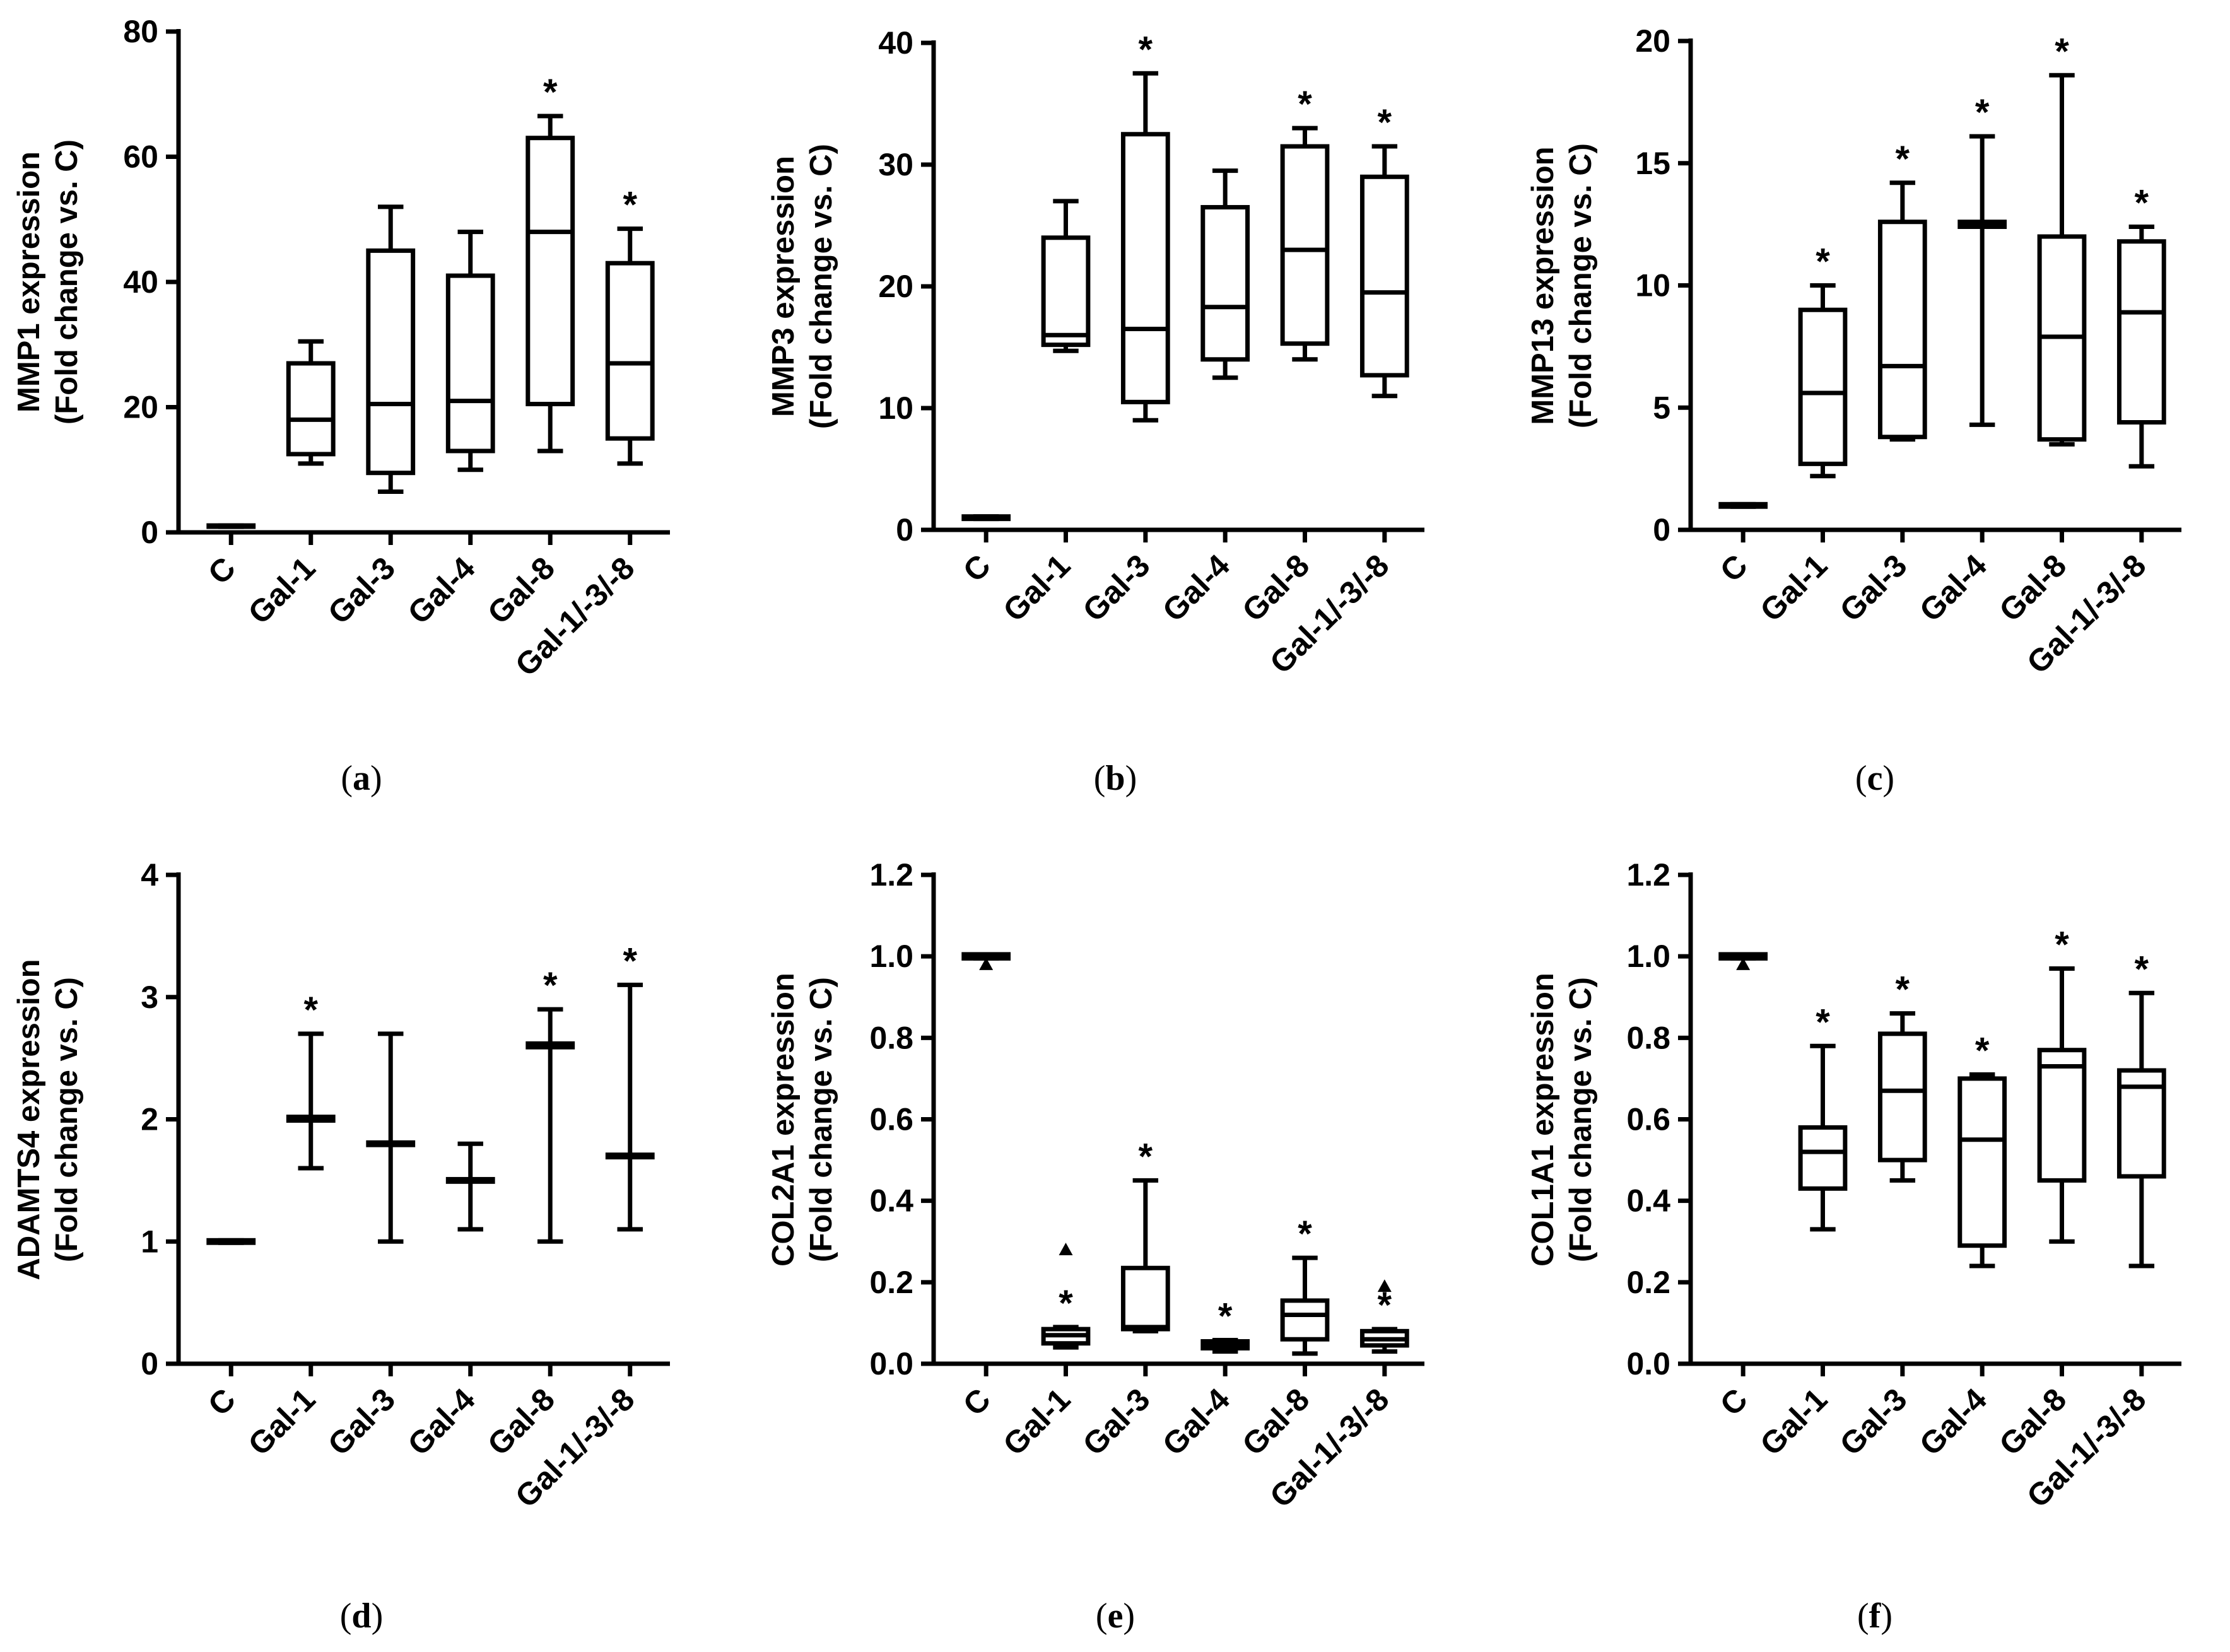 Image resolution: width=2230 pixels, height=1652 pixels. Describe the element at coordinates (2039, 329) in the screenshot. I see `box-gal-8: *Gal-8` at that location.